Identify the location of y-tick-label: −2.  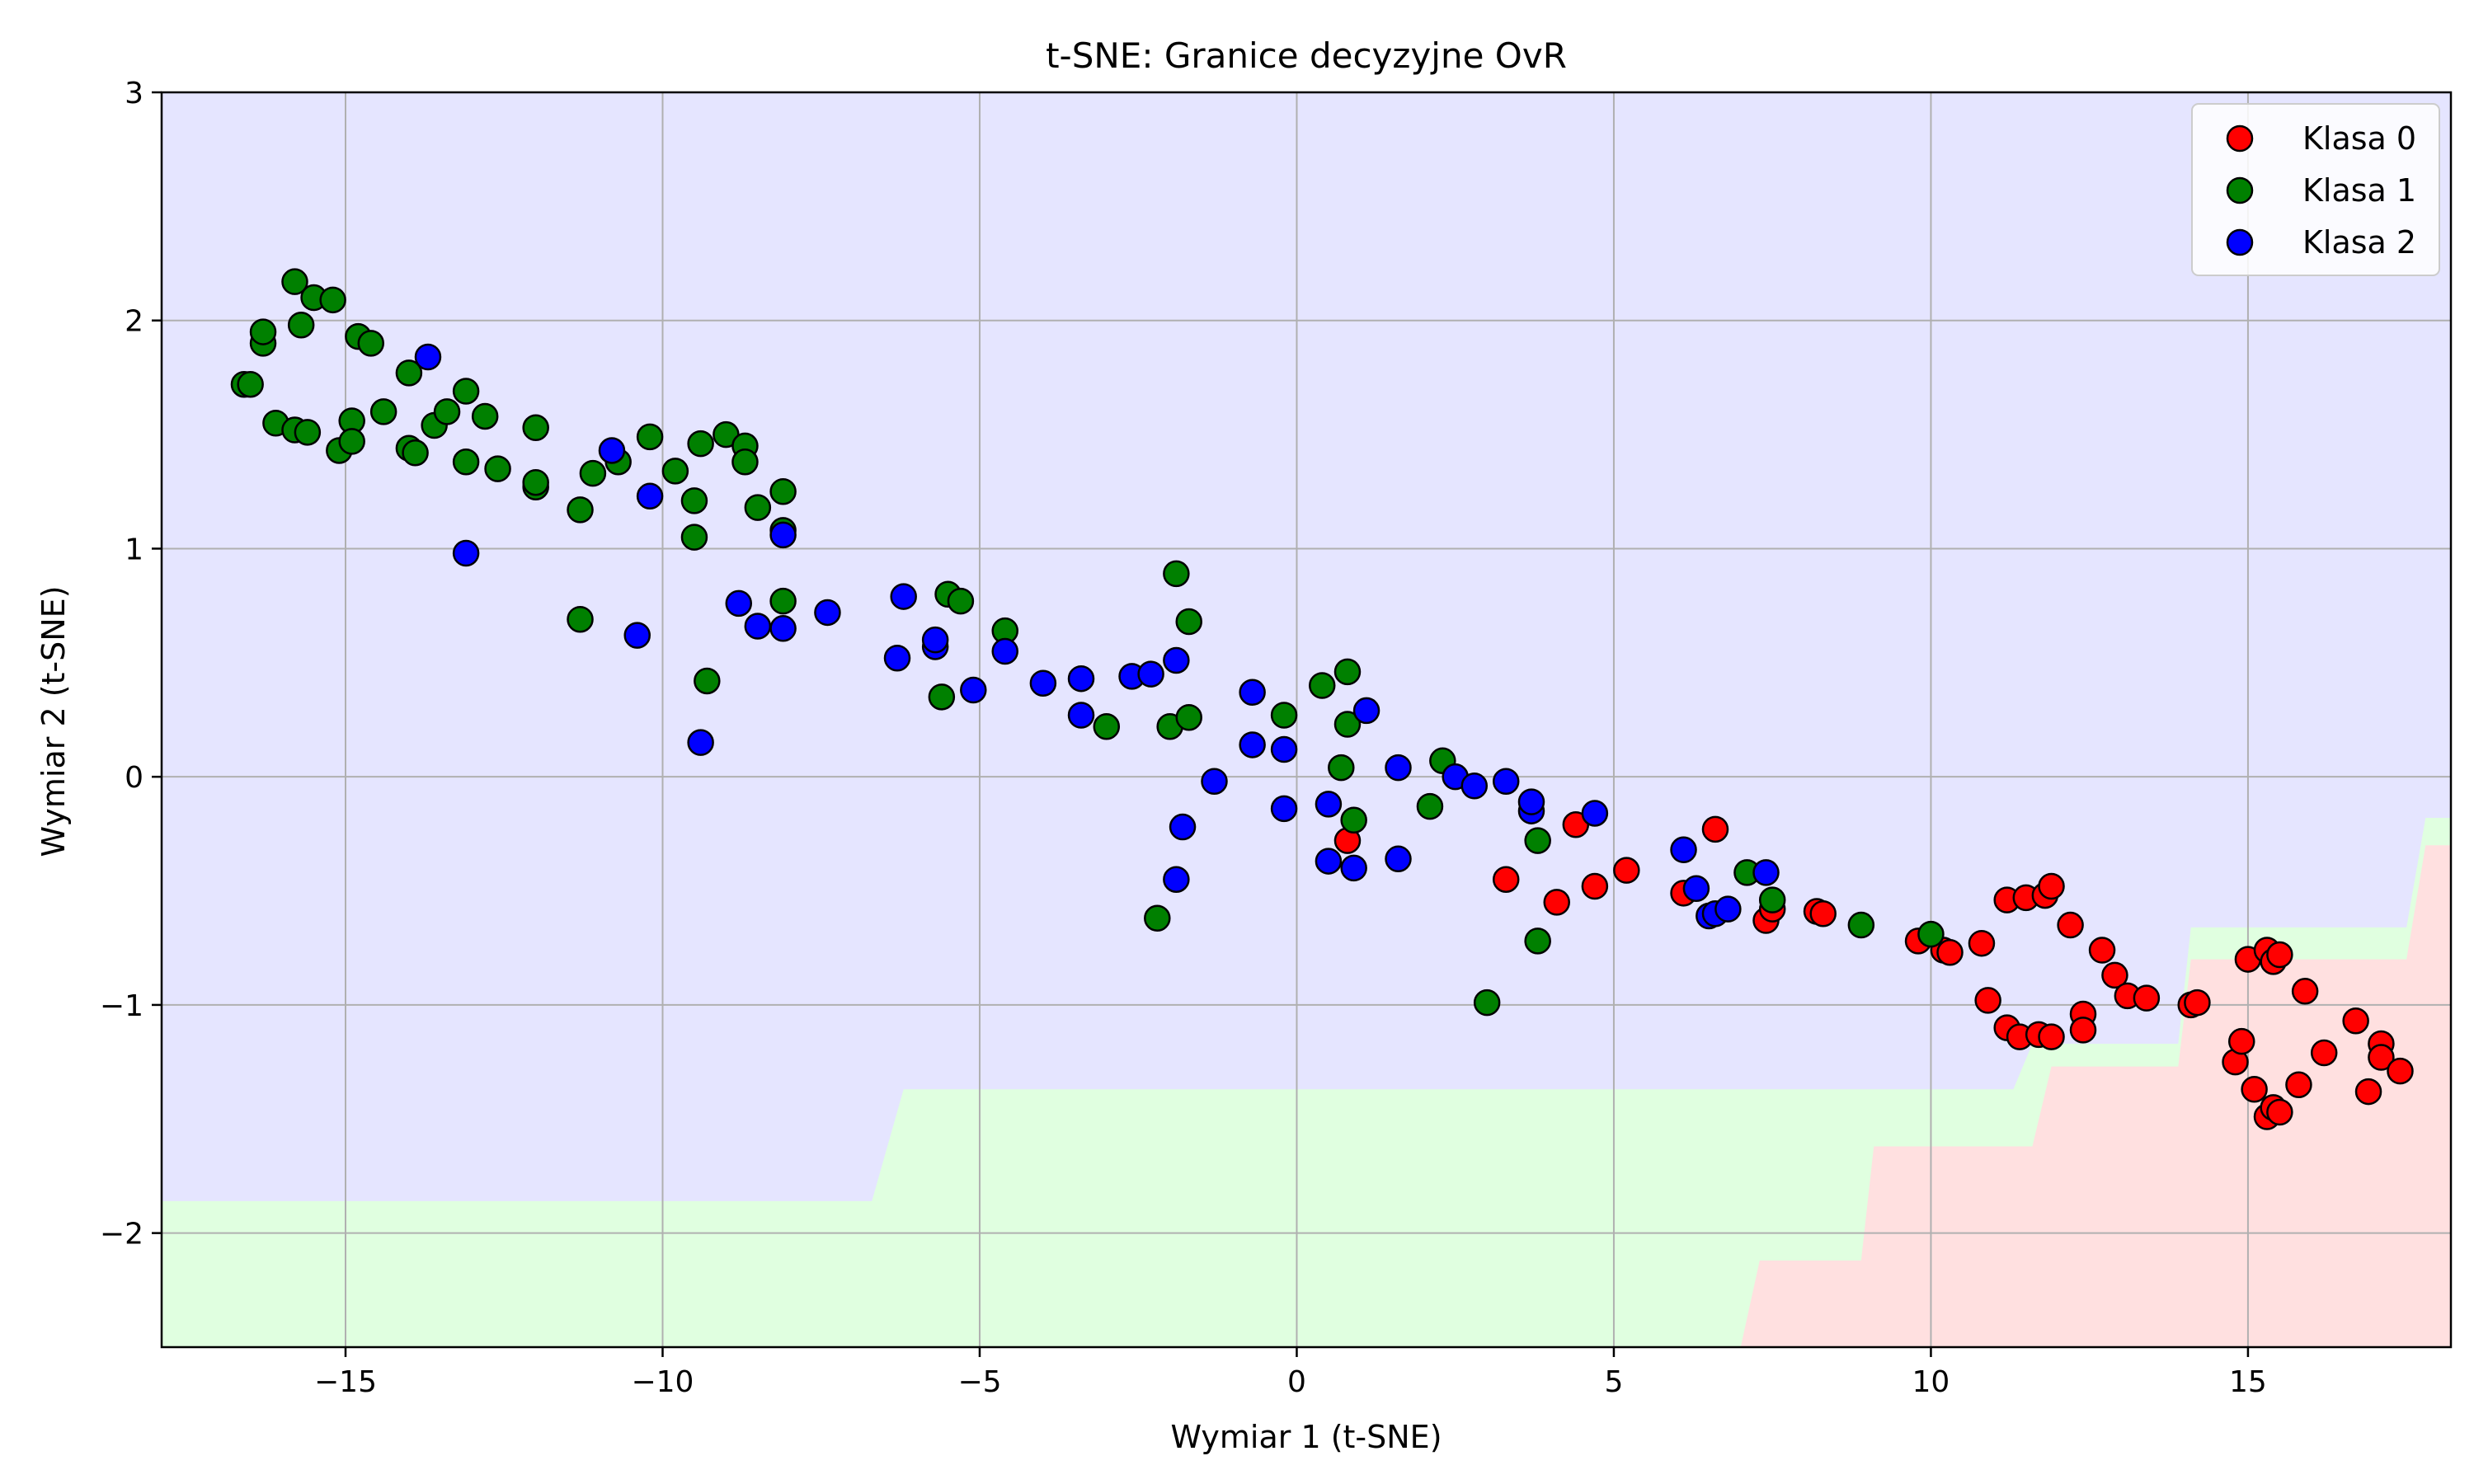
(121, 1235).